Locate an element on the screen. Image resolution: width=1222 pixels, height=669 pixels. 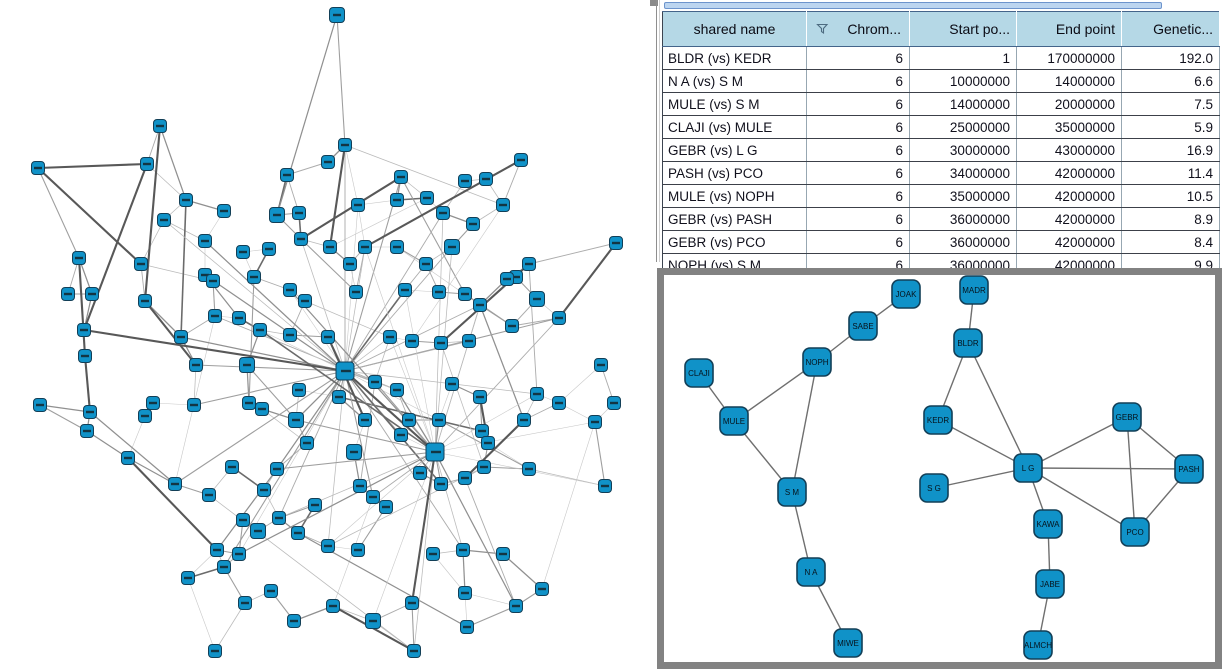
table-row: N A (vs) S M 6 10000000 14000000 6.6 is located at coordinates (941, 81).